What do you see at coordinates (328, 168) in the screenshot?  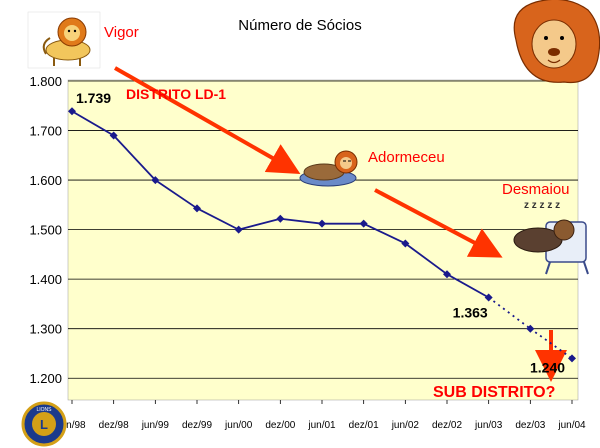 I see `sleeping-lion-icon` at bounding box center [328, 168].